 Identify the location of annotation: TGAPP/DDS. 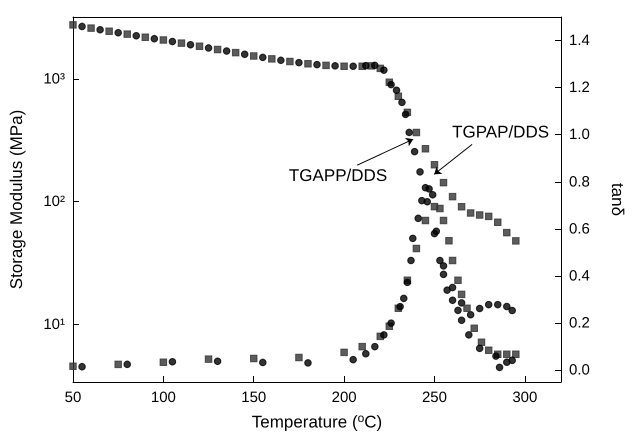
(338, 176).